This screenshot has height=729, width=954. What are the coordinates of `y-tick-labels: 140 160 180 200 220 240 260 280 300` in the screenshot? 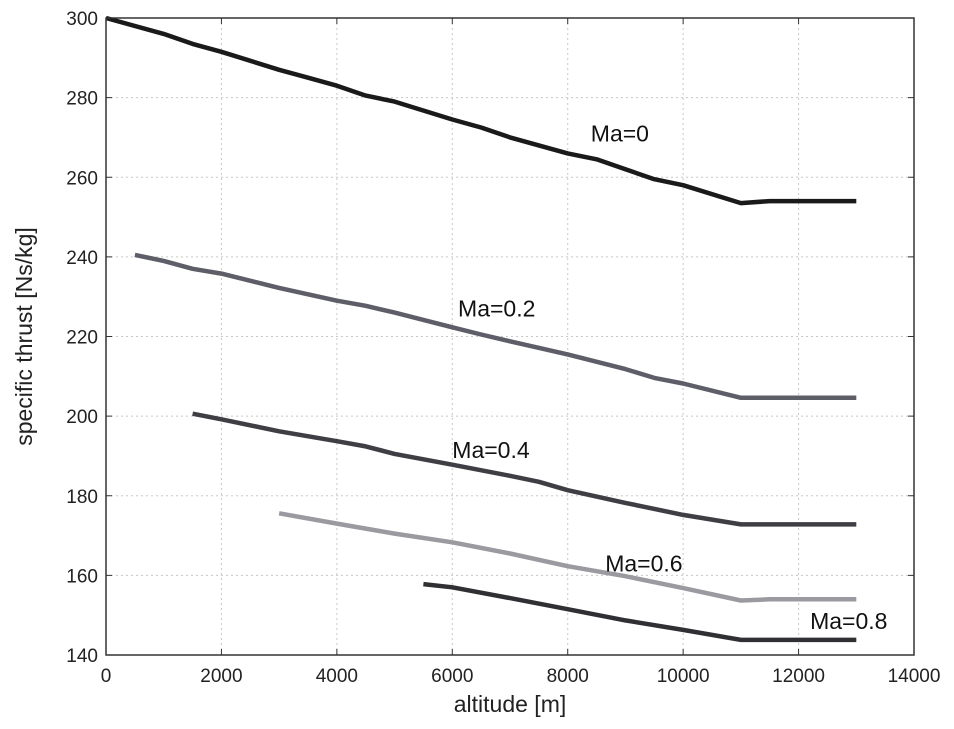 It's located at (82, 338).